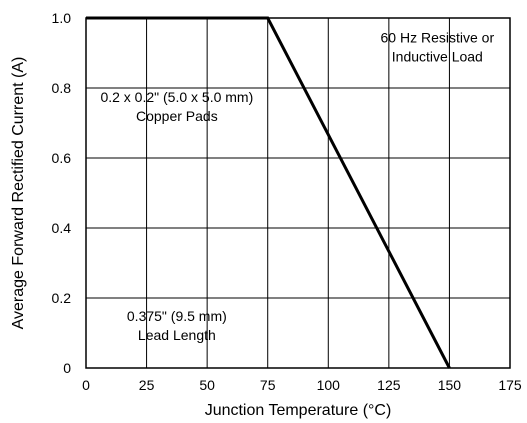  I want to click on annotation-line: 0.375" (9.5 mm), so click(177, 316).